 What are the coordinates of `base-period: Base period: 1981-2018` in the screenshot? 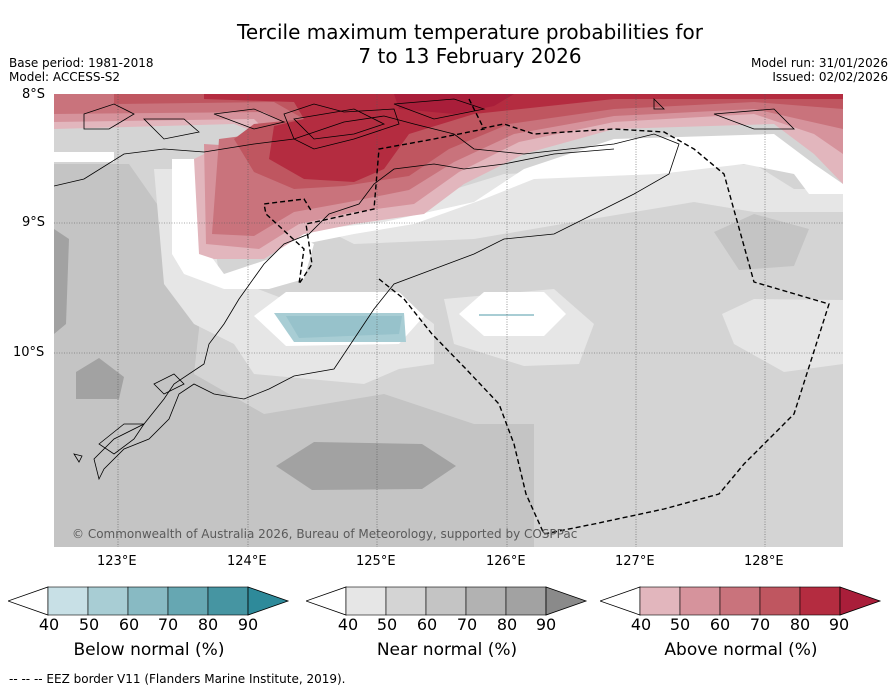 It's located at (81, 63).